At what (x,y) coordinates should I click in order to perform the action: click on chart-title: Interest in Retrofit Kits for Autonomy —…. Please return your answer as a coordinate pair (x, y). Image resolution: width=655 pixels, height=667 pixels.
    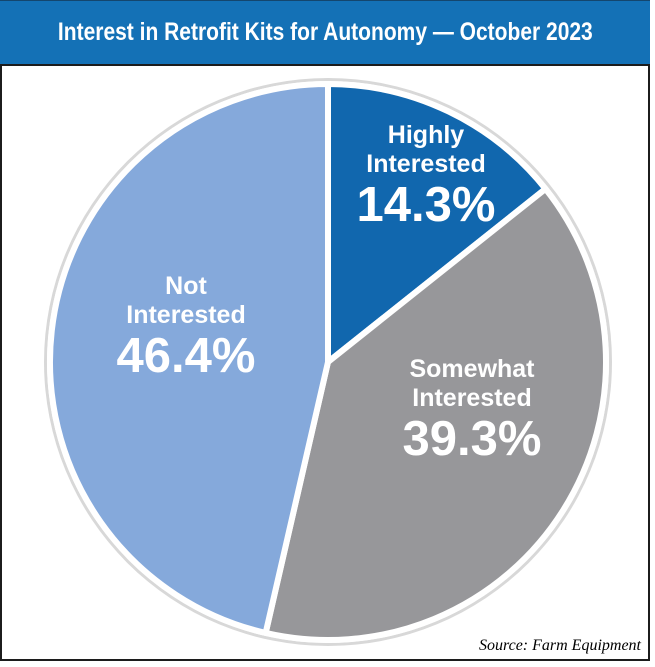
    Looking at the image, I should click on (325, 32).